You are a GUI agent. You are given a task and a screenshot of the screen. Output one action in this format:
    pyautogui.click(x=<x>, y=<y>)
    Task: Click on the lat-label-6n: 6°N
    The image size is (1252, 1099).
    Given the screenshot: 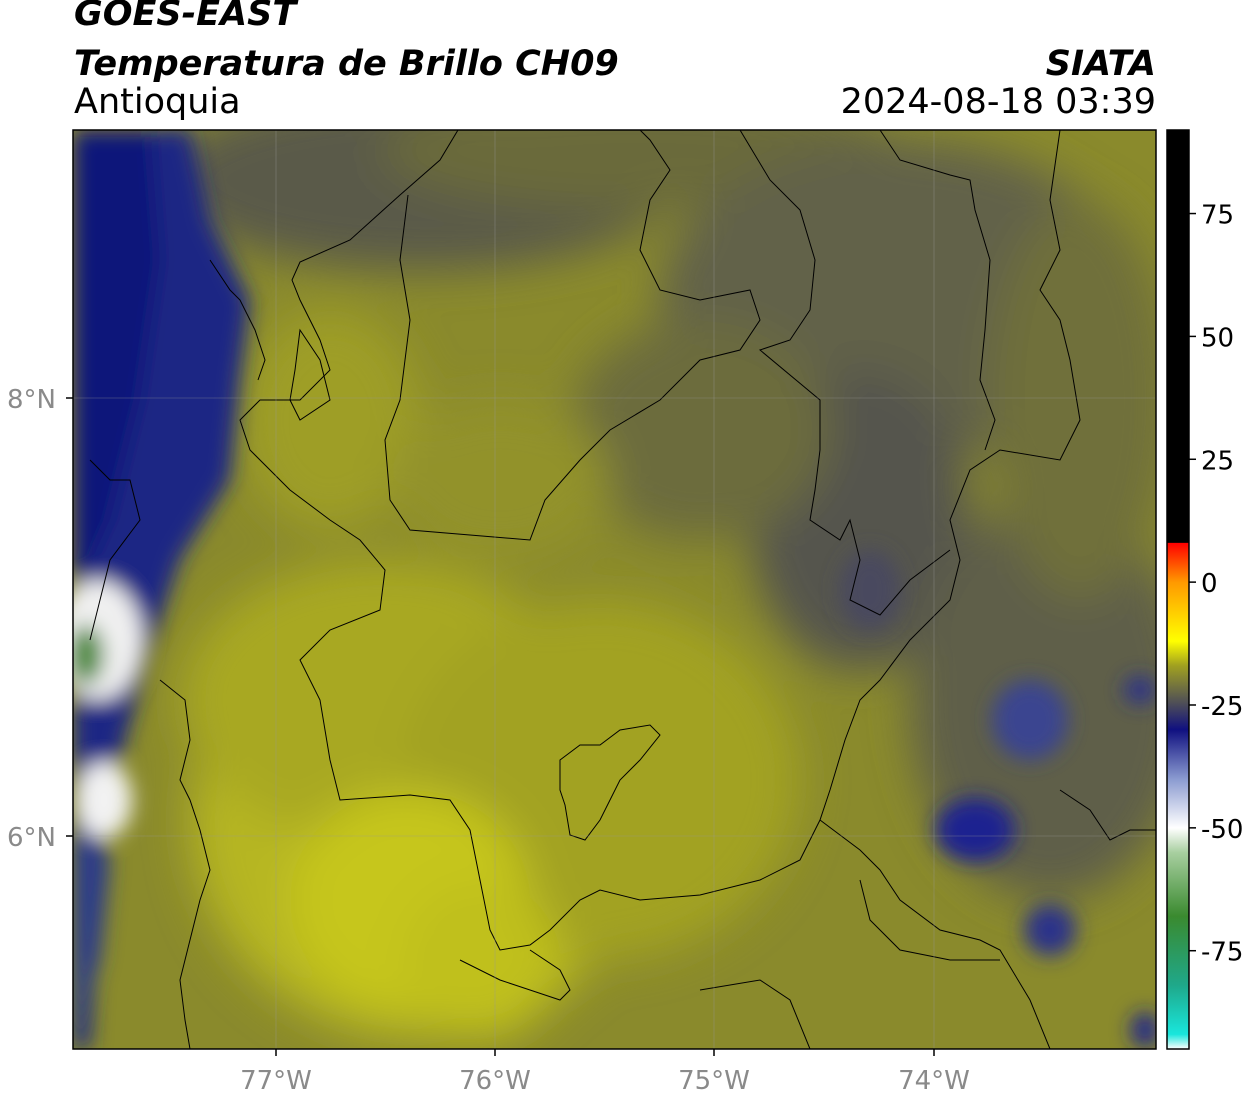 What is the action you would take?
    pyautogui.click(x=31, y=838)
    